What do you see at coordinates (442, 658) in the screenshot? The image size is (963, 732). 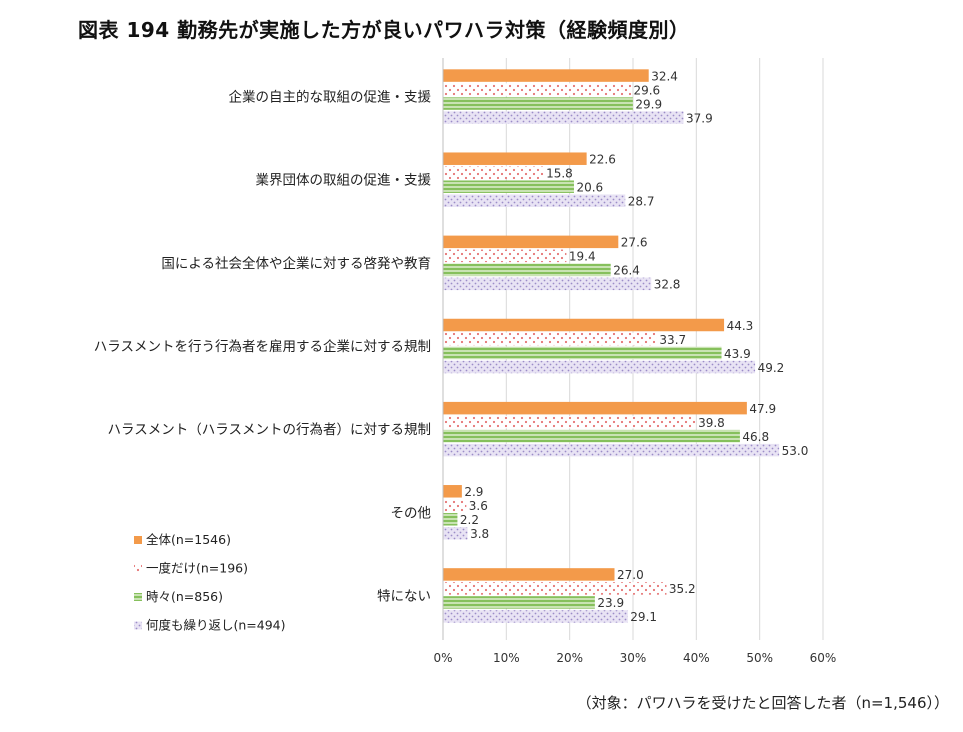 I see `x-tick-label: 0%` at bounding box center [442, 658].